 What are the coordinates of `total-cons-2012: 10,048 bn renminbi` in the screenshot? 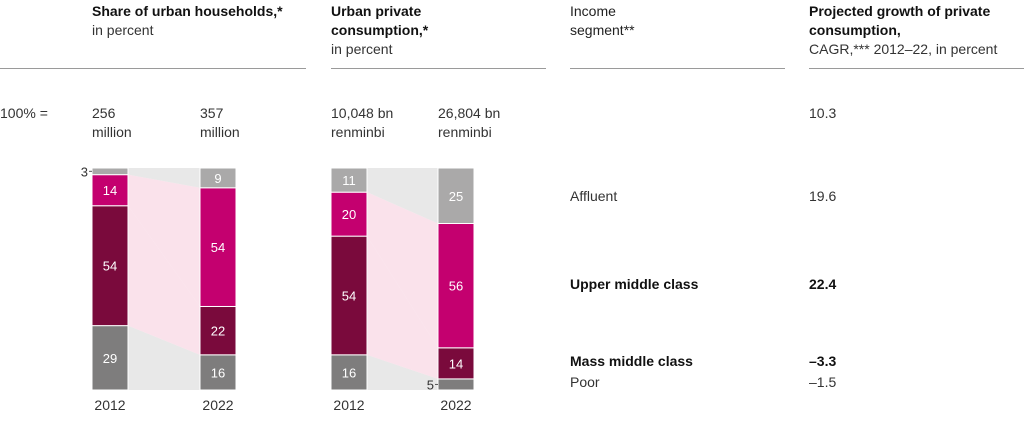 It's located at (362, 123).